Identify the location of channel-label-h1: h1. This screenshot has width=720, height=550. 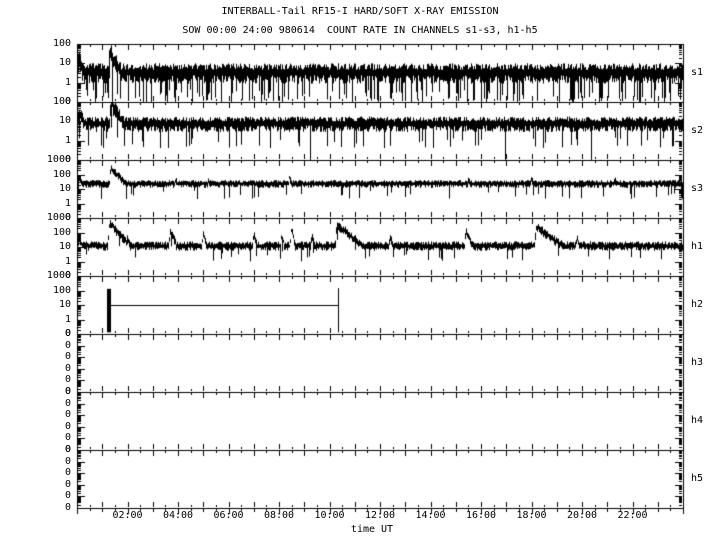
(697, 246).